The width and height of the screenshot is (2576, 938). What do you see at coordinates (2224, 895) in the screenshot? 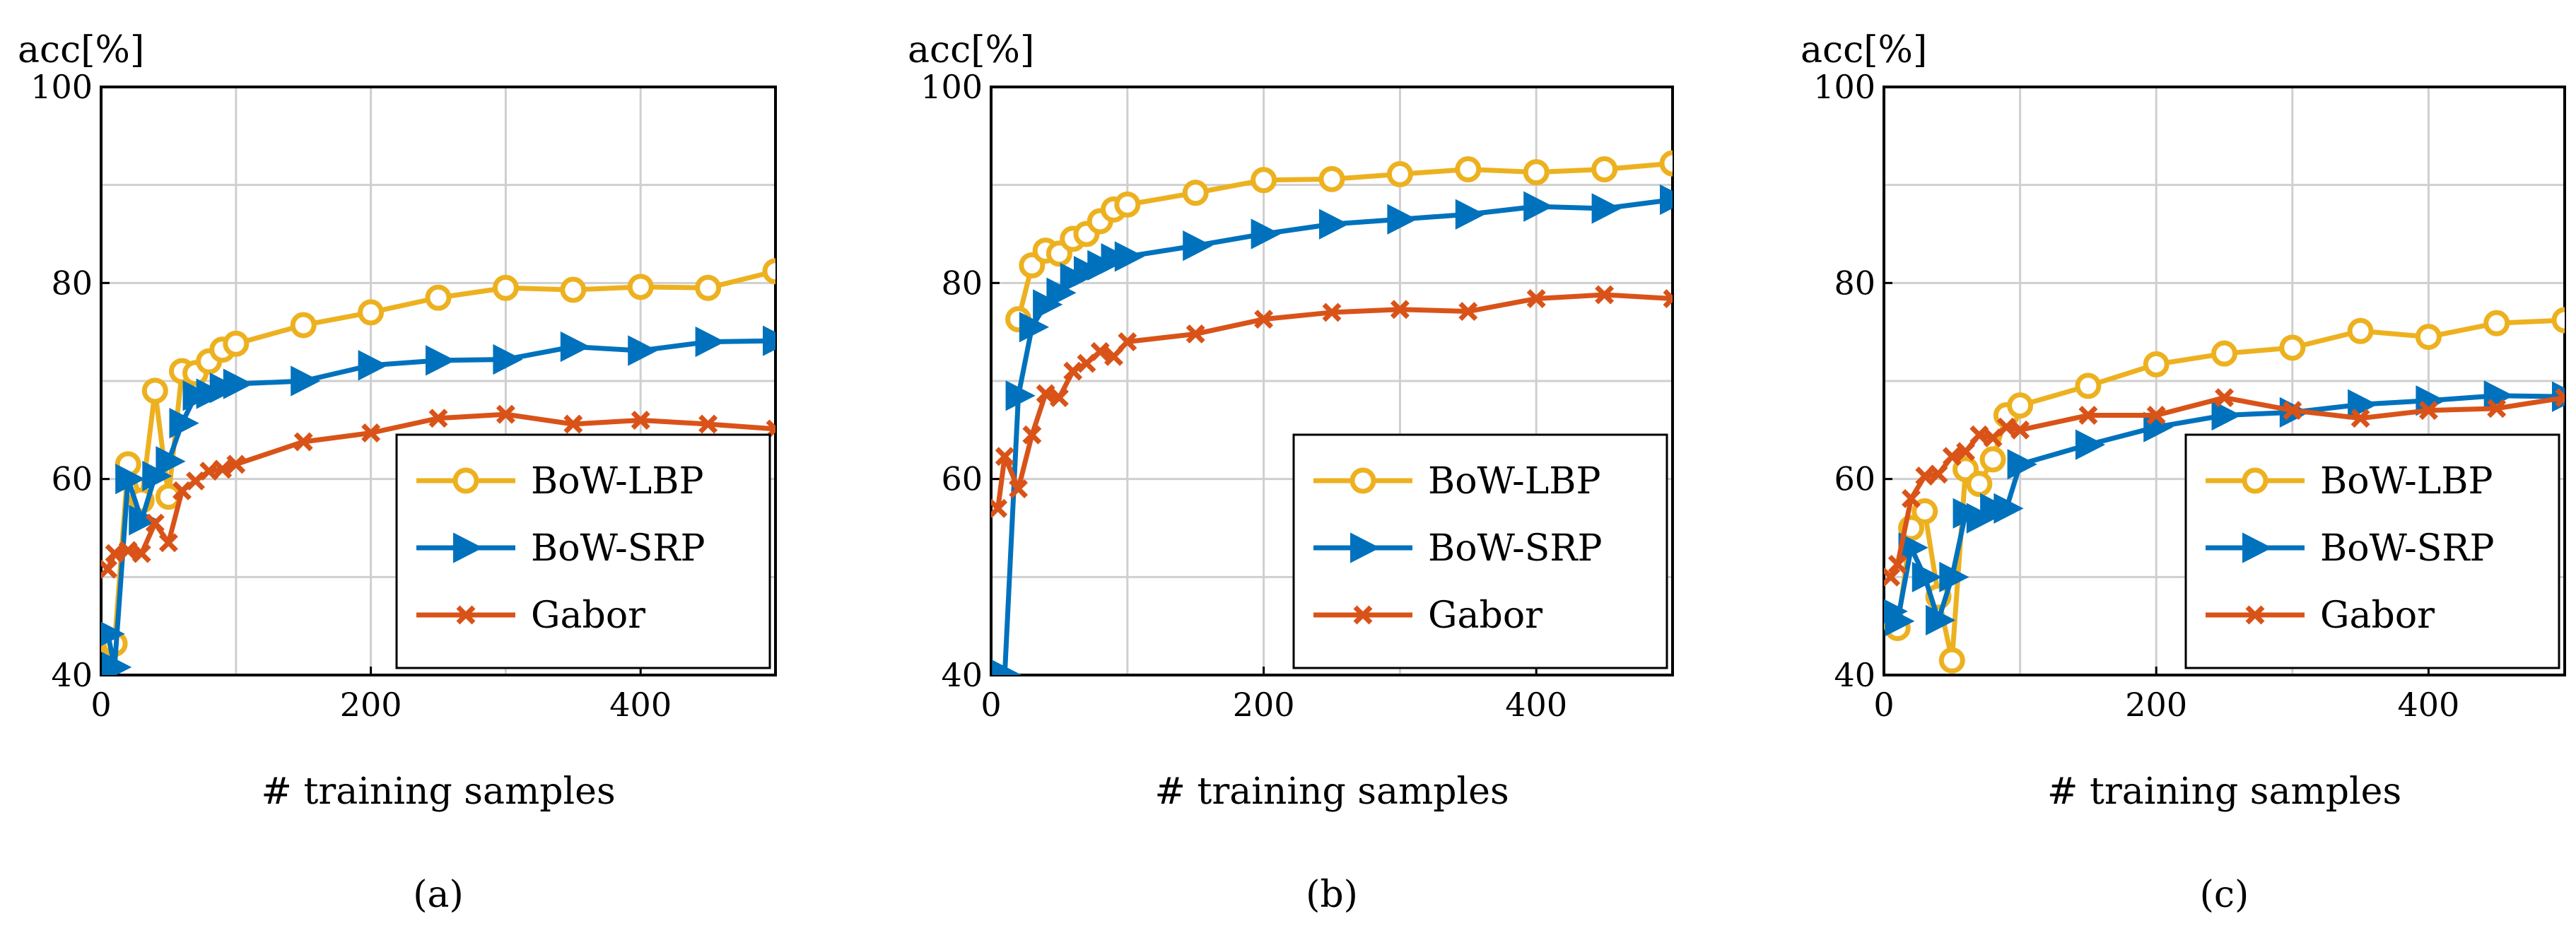
I see `subfigure-caption: (c)` at bounding box center [2224, 895].